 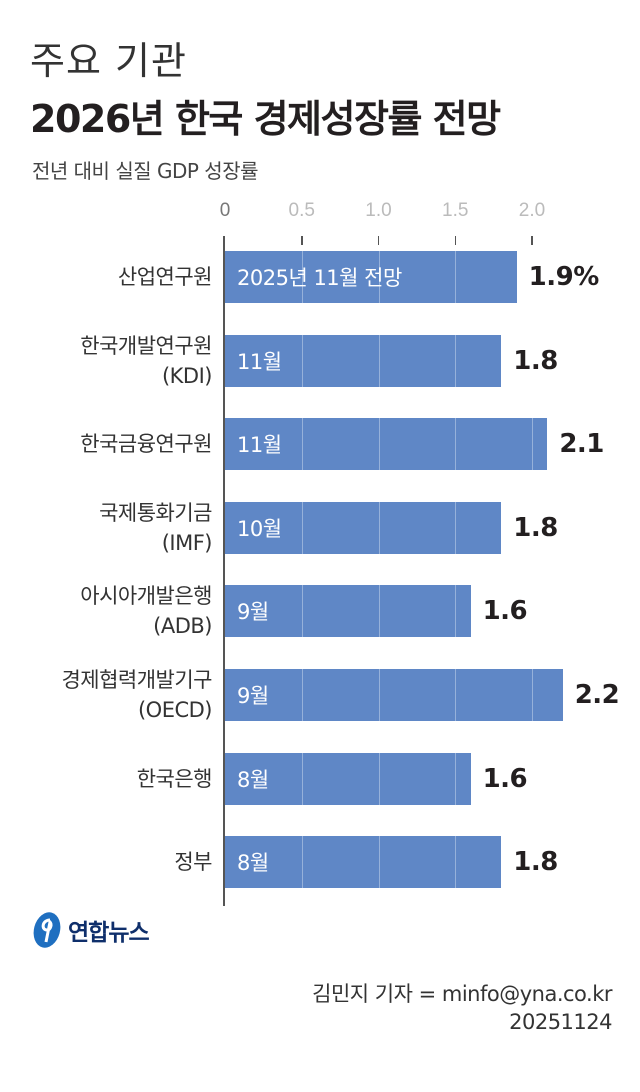 I want to click on category-label-line: (IMF), so click(x=187, y=542).